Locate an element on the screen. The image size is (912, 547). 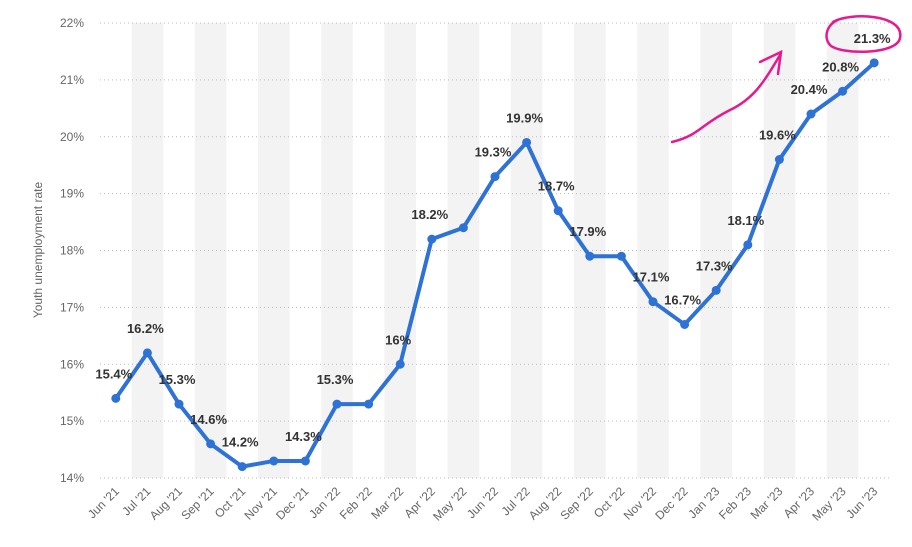
data-label: 14.2% is located at coordinates (240, 442).